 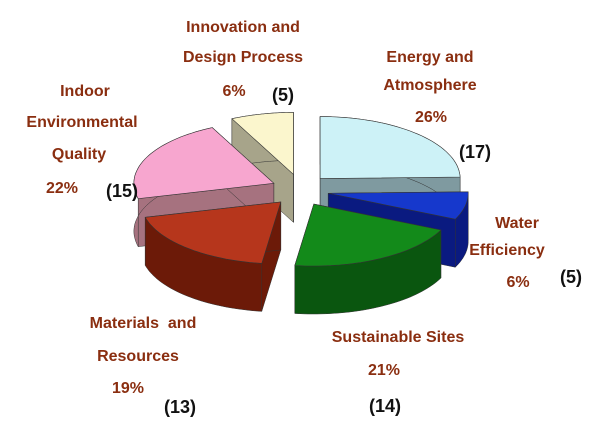 I want to click on slice-count: (15), so click(x=122, y=191).